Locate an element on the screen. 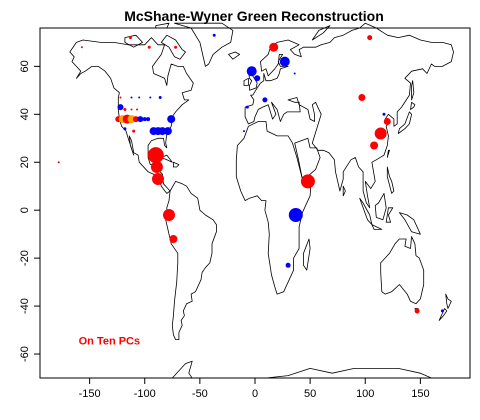 This screenshot has width=480, height=420. coast-nz-north is located at coordinates (448, 301).